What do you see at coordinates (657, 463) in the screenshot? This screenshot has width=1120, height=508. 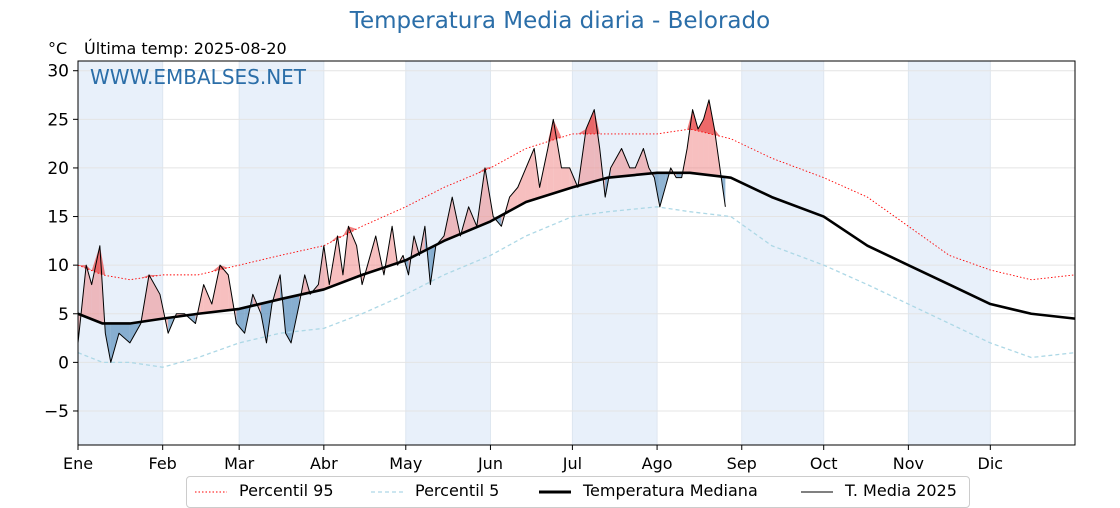 I see `x-tick-label-7: Ago` at bounding box center [657, 463].